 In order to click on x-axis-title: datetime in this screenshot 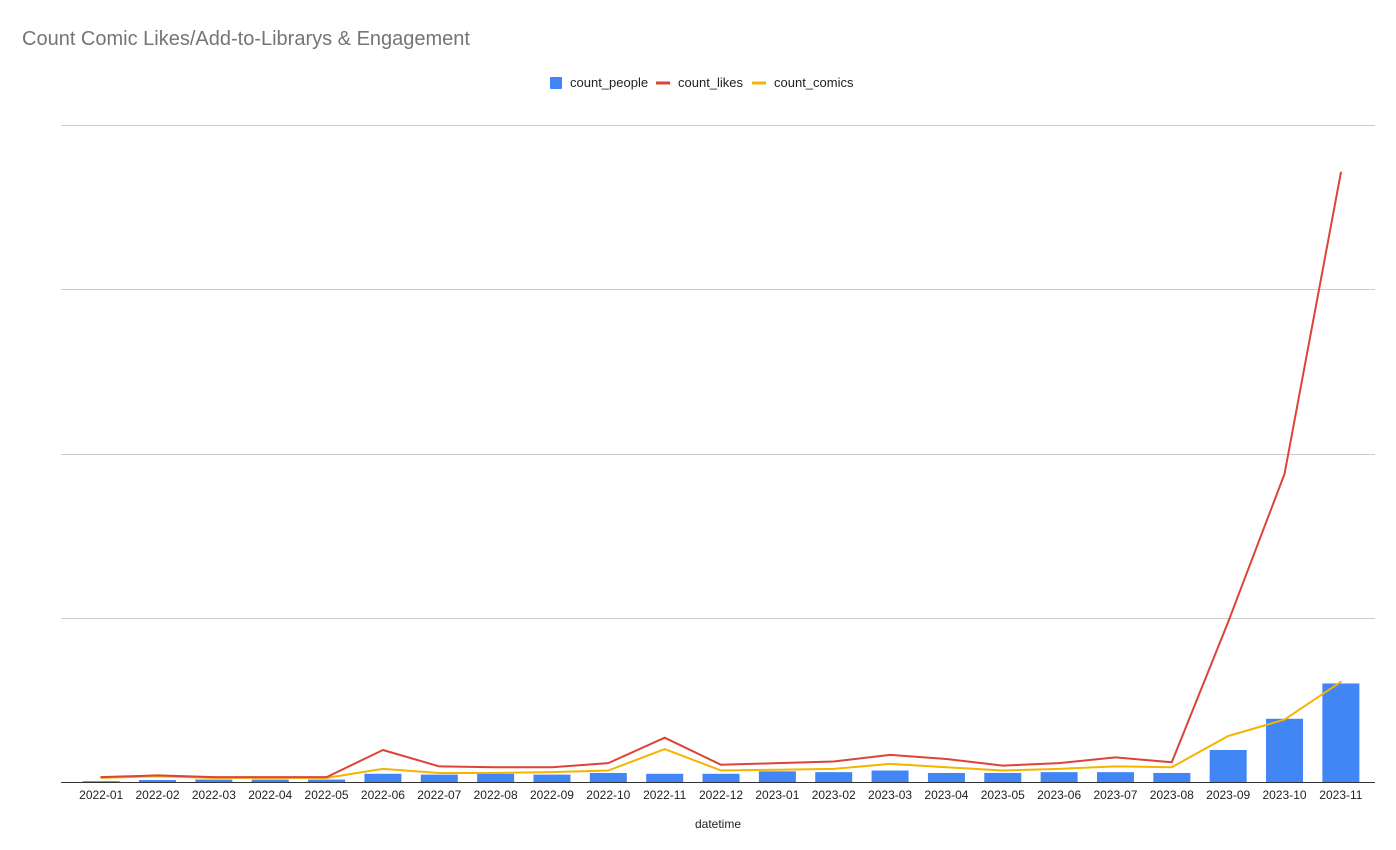, I will do `click(718, 824)`.